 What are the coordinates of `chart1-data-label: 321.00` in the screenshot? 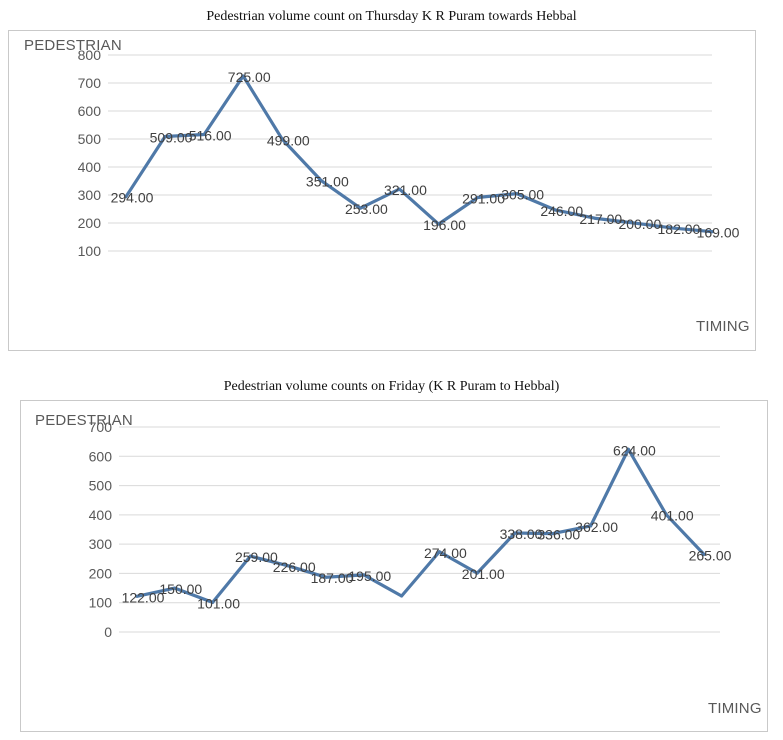 It's located at (405, 190).